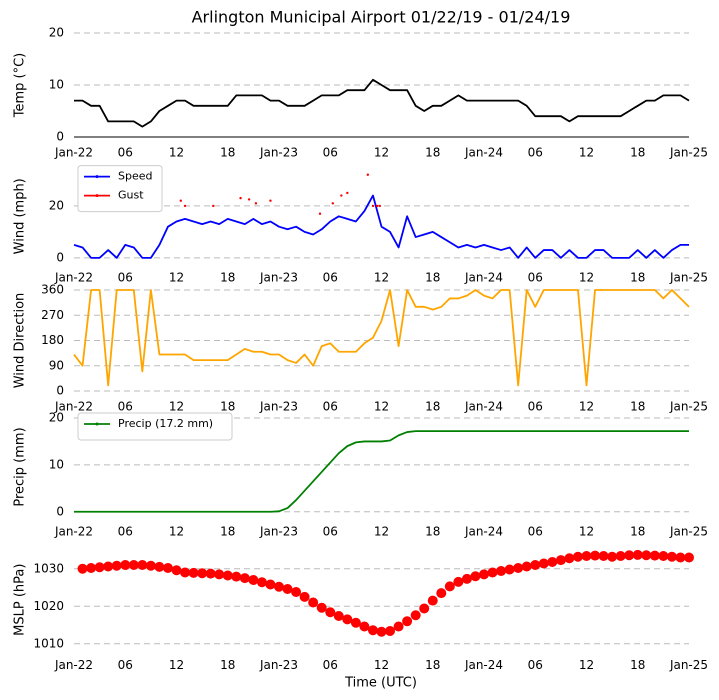  What do you see at coordinates (20, 86) in the screenshot?
I see `y-axis-label: Temp (°C)` at bounding box center [20, 86].